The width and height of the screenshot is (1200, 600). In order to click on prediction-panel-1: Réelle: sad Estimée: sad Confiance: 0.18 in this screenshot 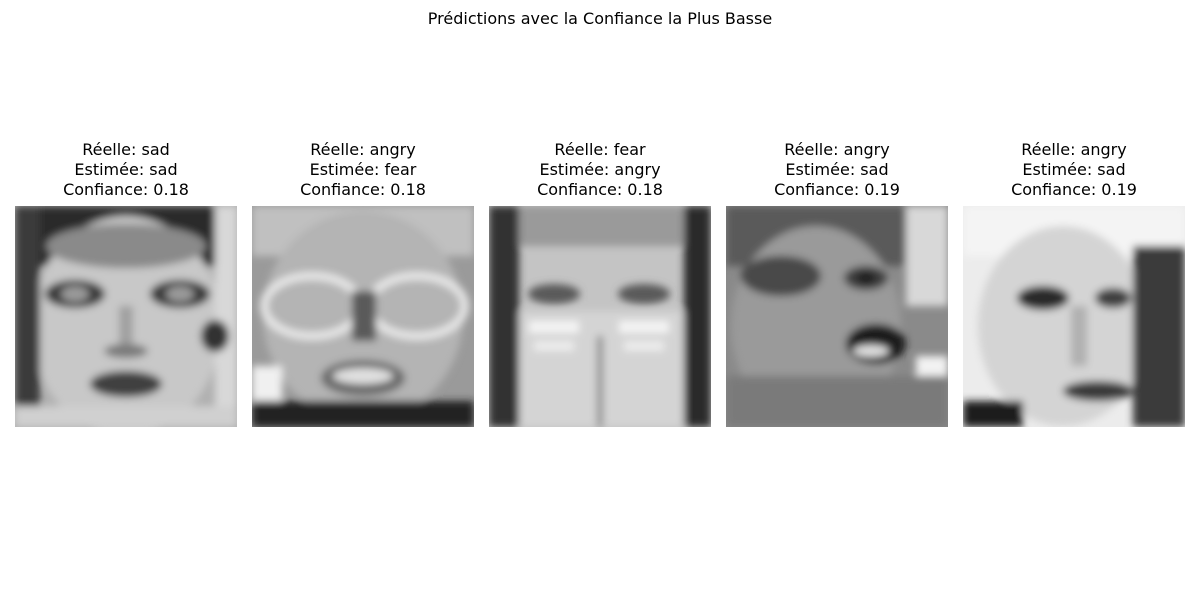, I will do `click(126, 283)`.